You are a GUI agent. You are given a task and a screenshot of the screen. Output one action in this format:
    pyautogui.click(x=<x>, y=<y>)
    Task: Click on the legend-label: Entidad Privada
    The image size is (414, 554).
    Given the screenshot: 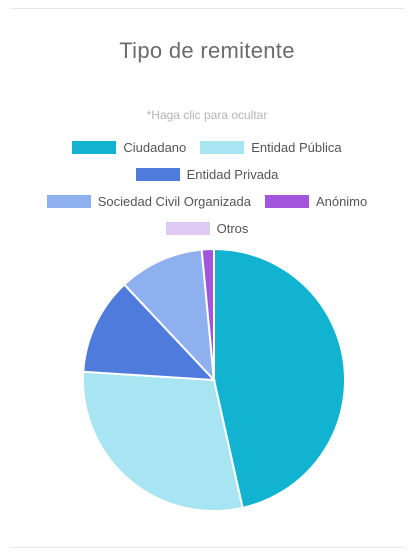 What is the action you would take?
    pyautogui.click(x=232, y=174)
    